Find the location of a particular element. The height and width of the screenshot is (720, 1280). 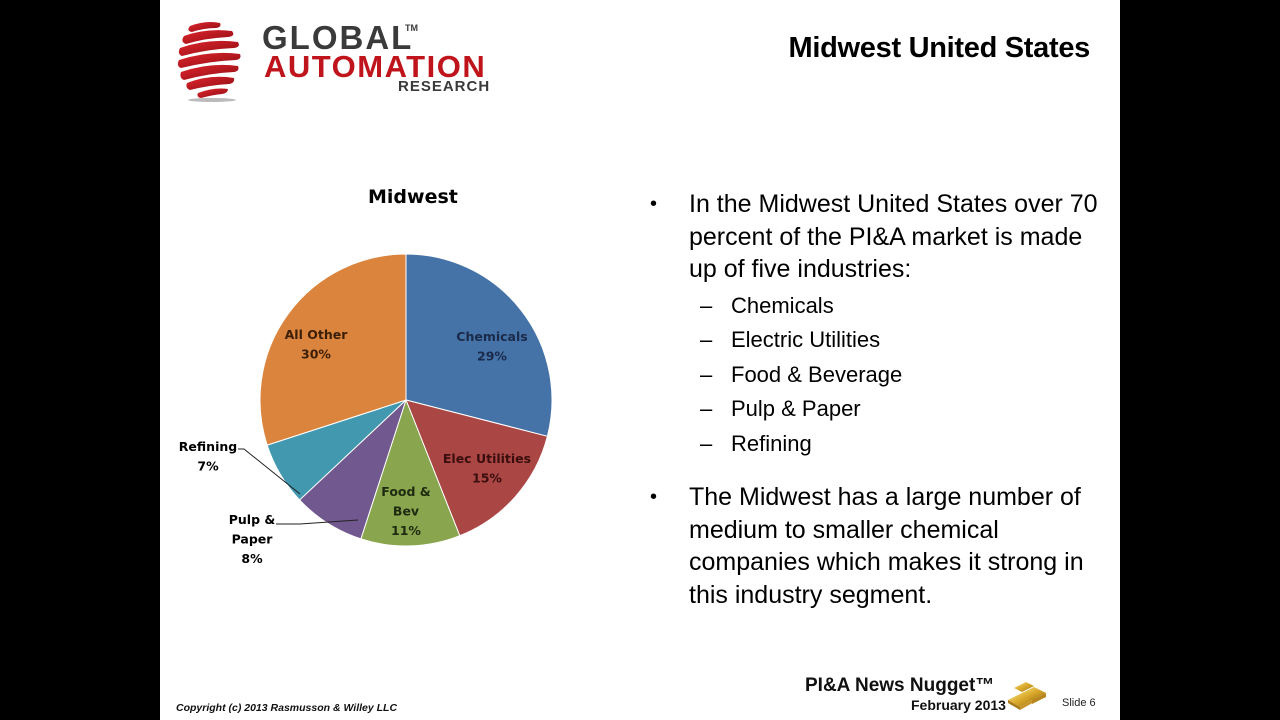

logo-text-automation: AUTOMATION is located at coordinates (375, 66).